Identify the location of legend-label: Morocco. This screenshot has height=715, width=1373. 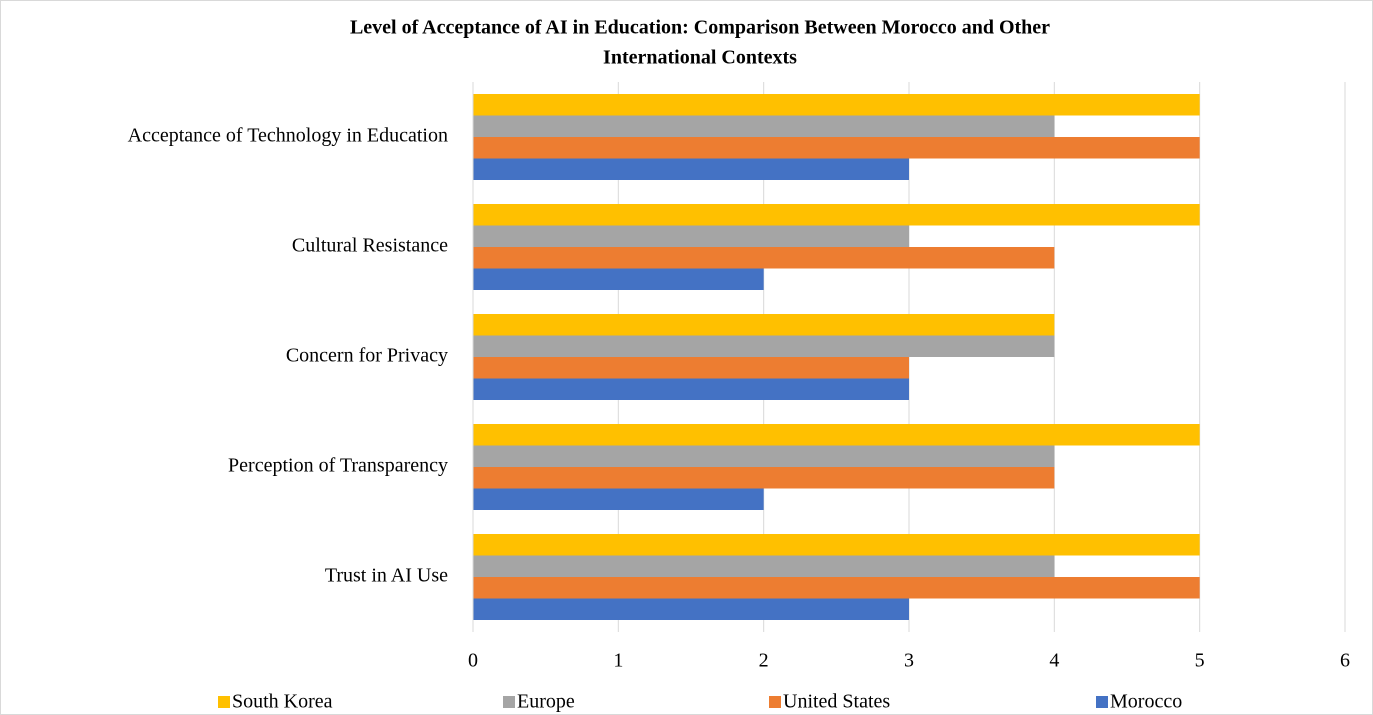
(1146, 702).